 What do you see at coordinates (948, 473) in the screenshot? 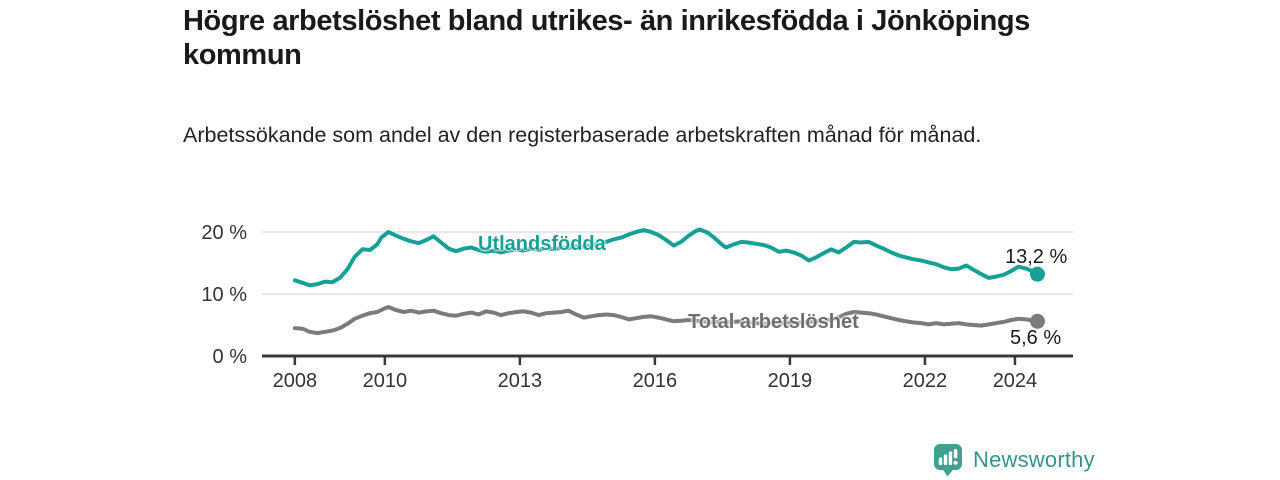
I see `logo-bubble-tail` at bounding box center [948, 473].